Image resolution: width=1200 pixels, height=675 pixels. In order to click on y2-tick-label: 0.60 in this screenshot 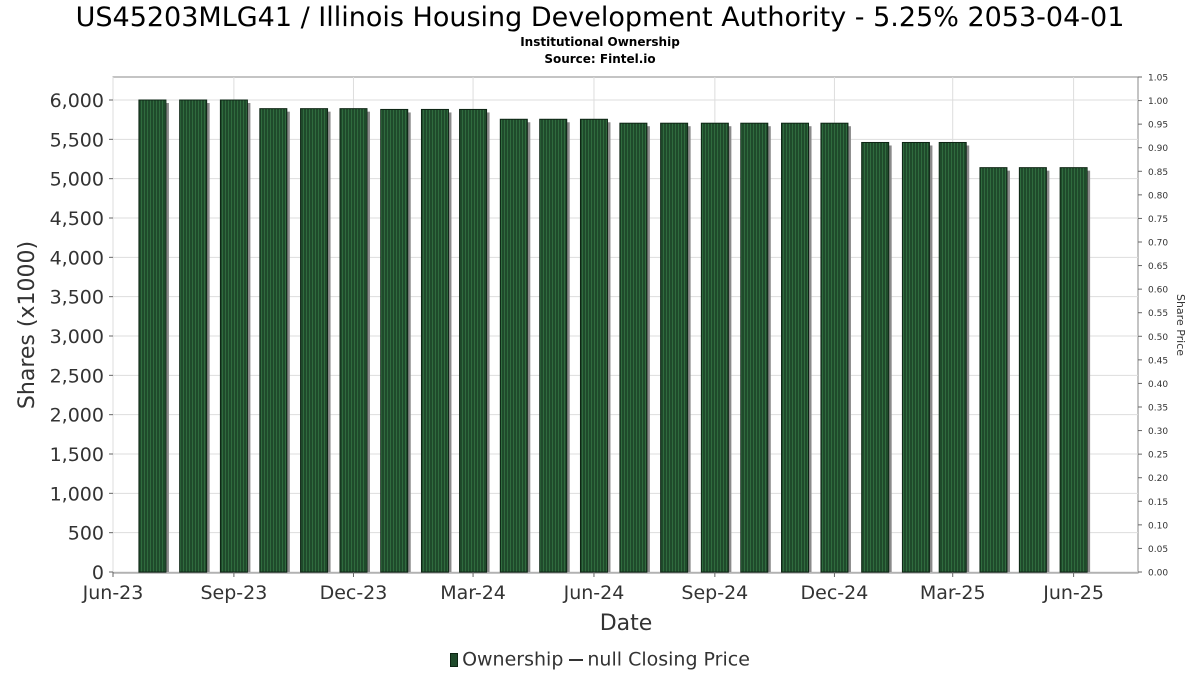, I will do `click(1158, 291)`.